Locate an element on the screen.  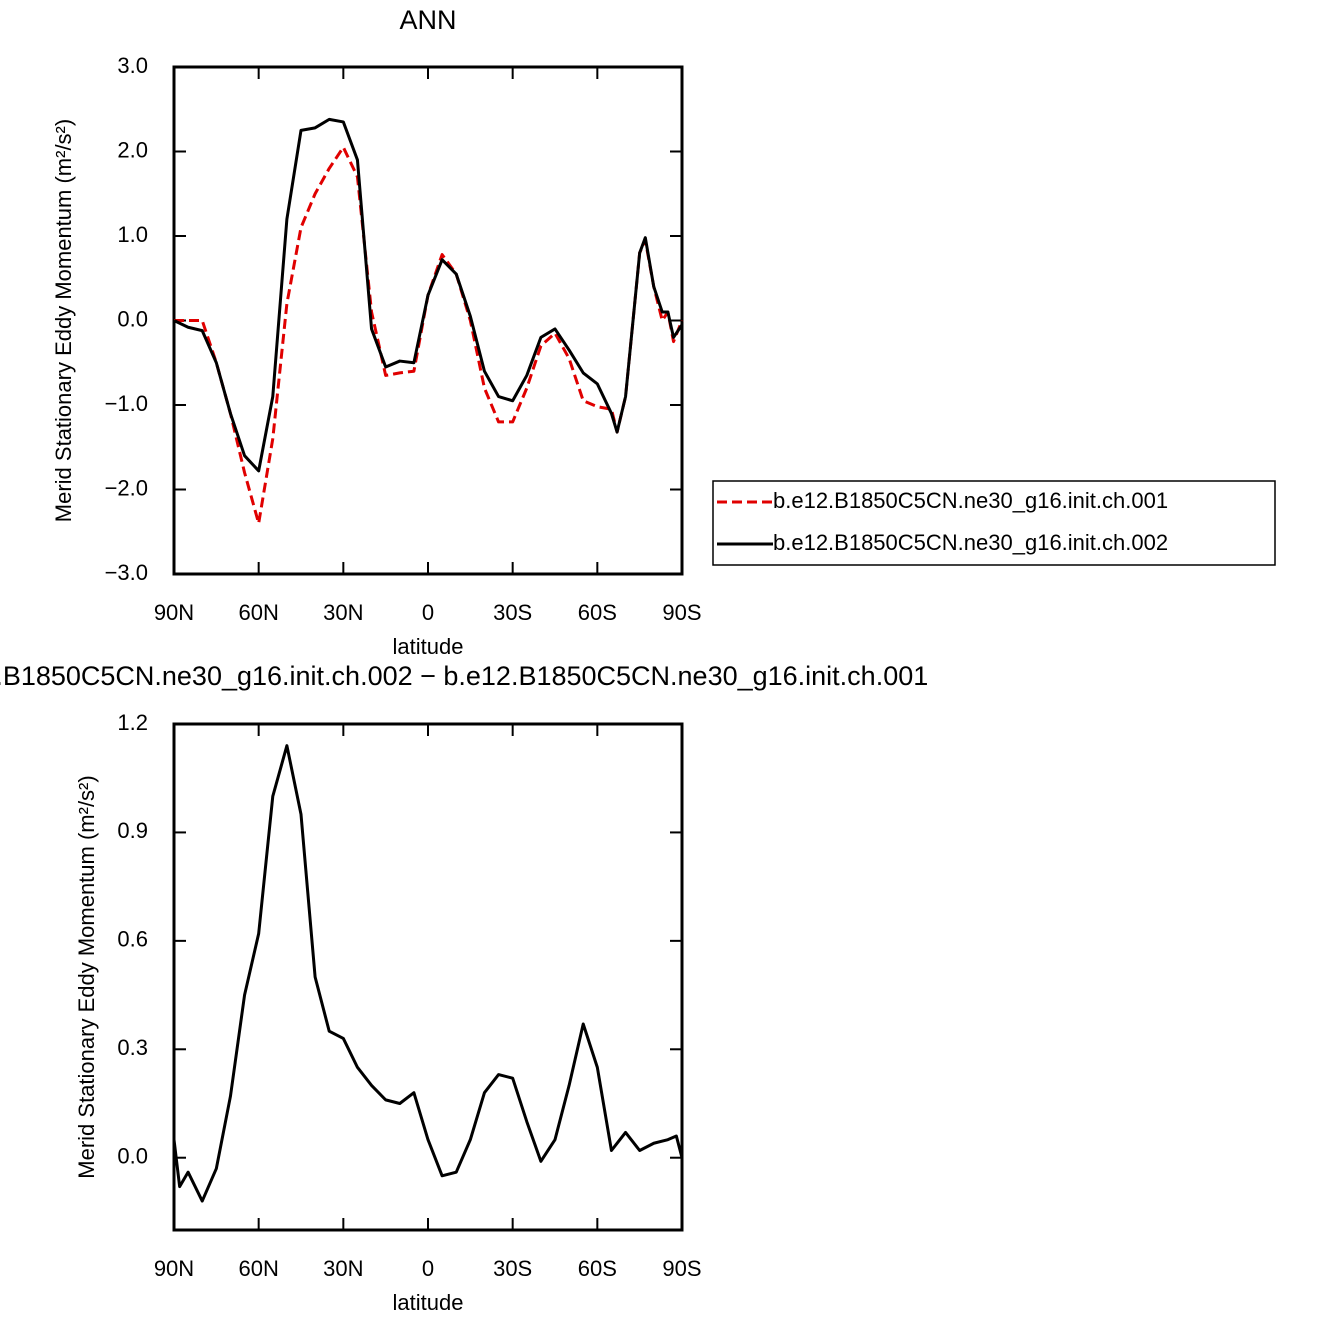
legend-box is located at coordinates (994, 523).